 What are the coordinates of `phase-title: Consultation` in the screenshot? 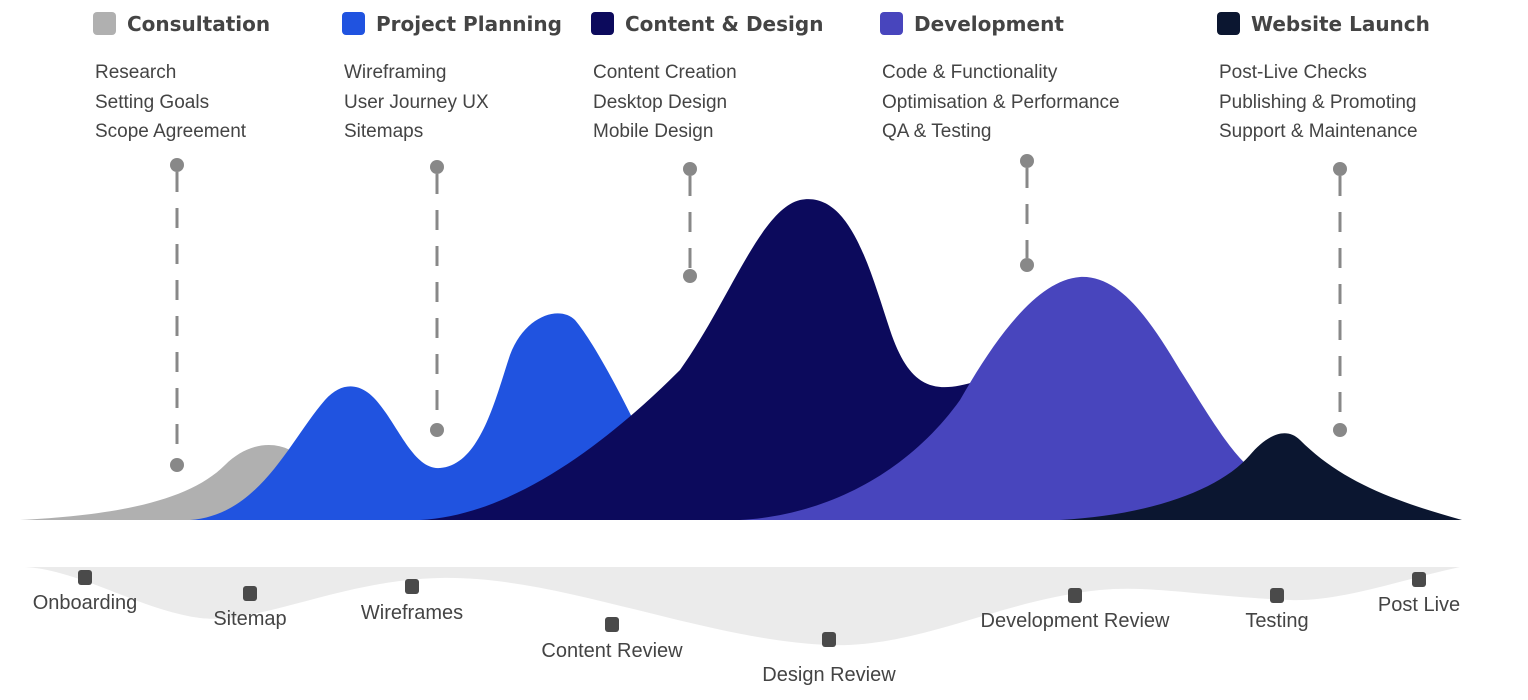 It's located at (199, 24).